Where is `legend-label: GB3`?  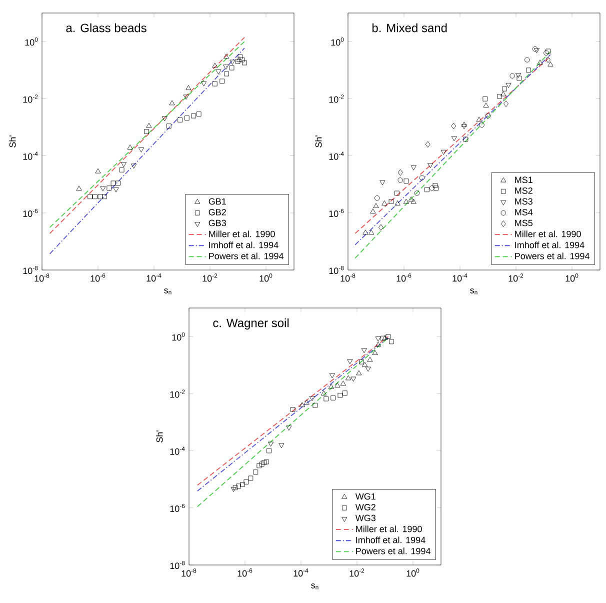 legend-label: GB3 is located at coordinates (217, 223).